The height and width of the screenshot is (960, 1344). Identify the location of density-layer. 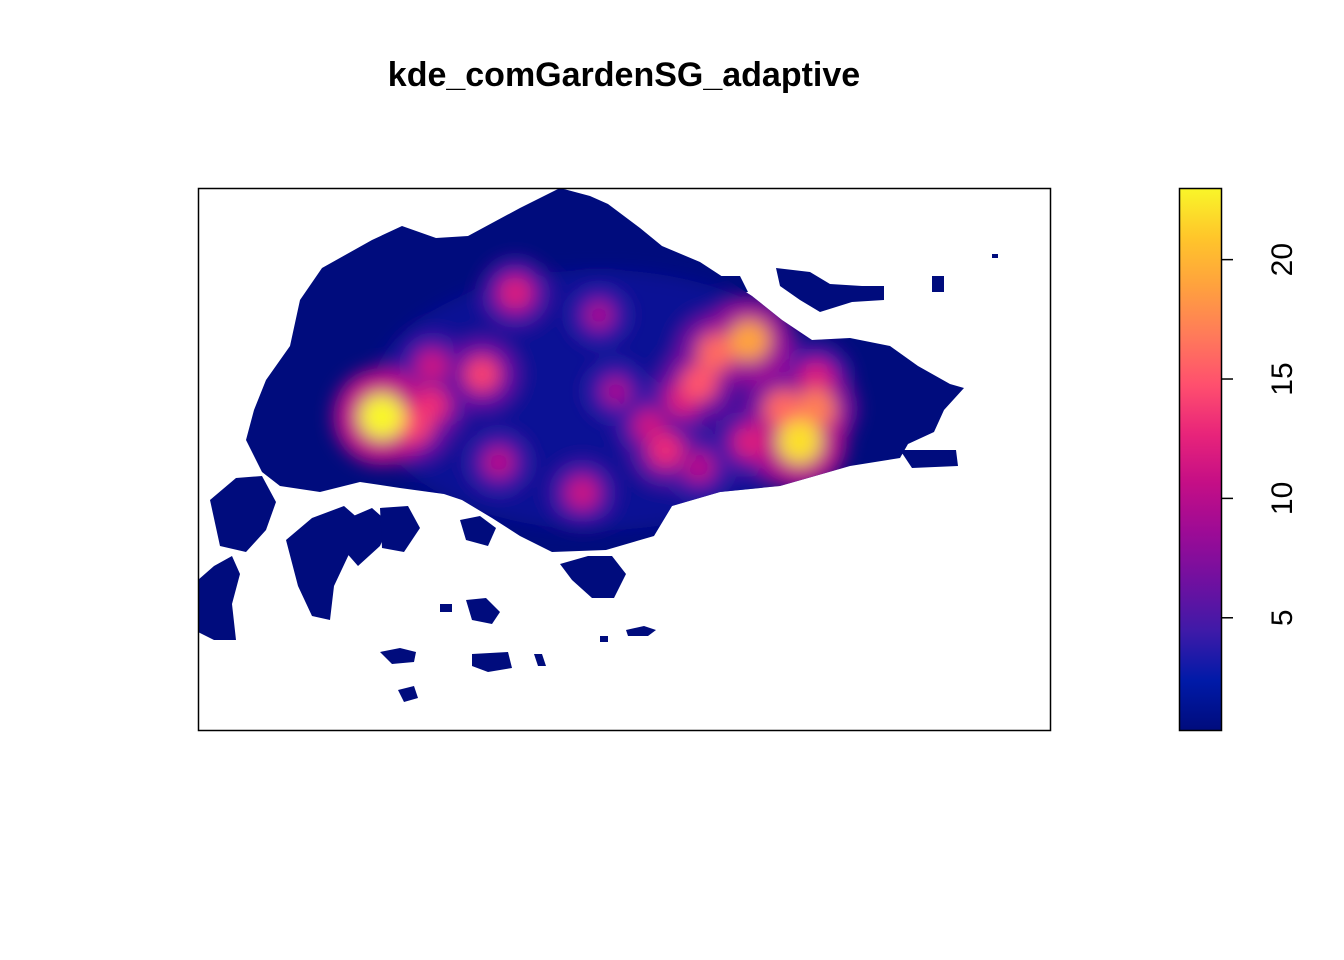
(595, 394).